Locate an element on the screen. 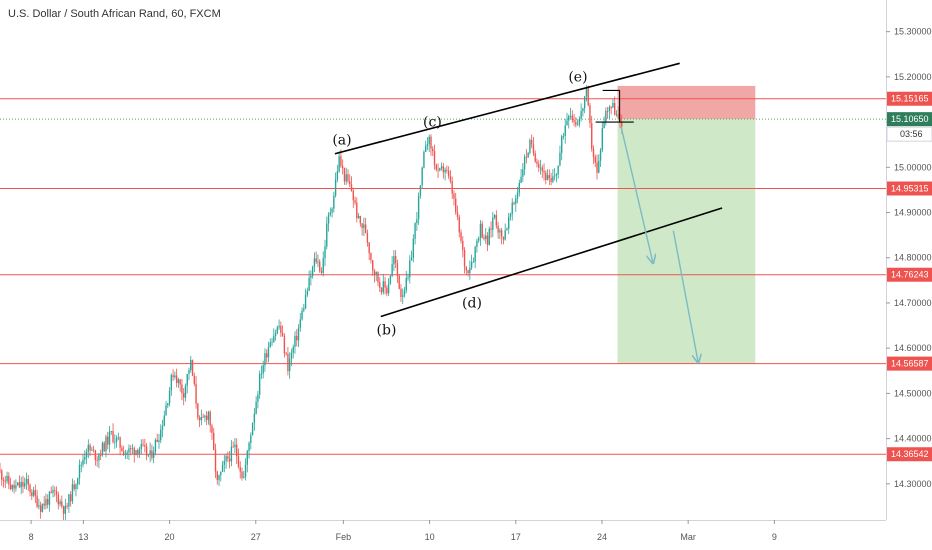  time-tick-label-8: Mar is located at coordinates (688, 537).